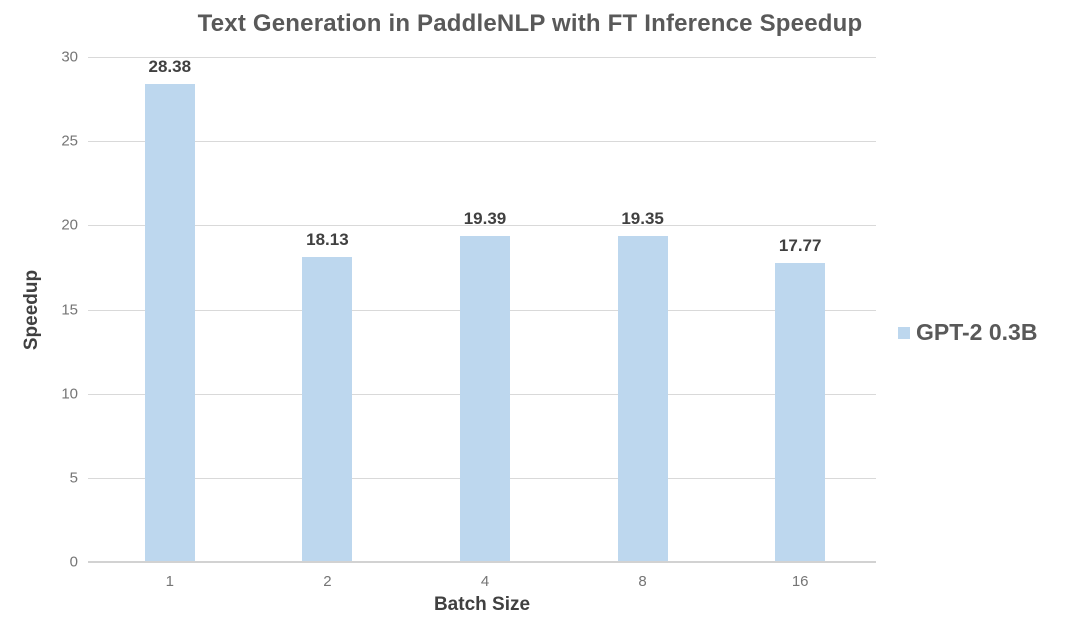 The height and width of the screenshot is (635, 1080). I want to click on y-tick-label: 30, so click(69, 57).